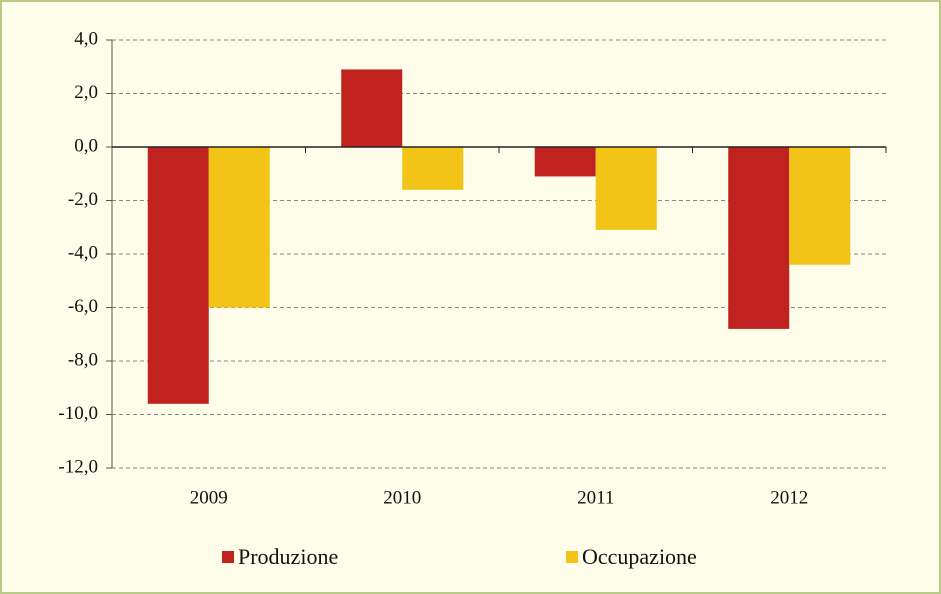 The image size is (941, 594). Describe the element at coordinates (86, 38) in the screenshot. I see `y-tick-label: 4,0` at that location.